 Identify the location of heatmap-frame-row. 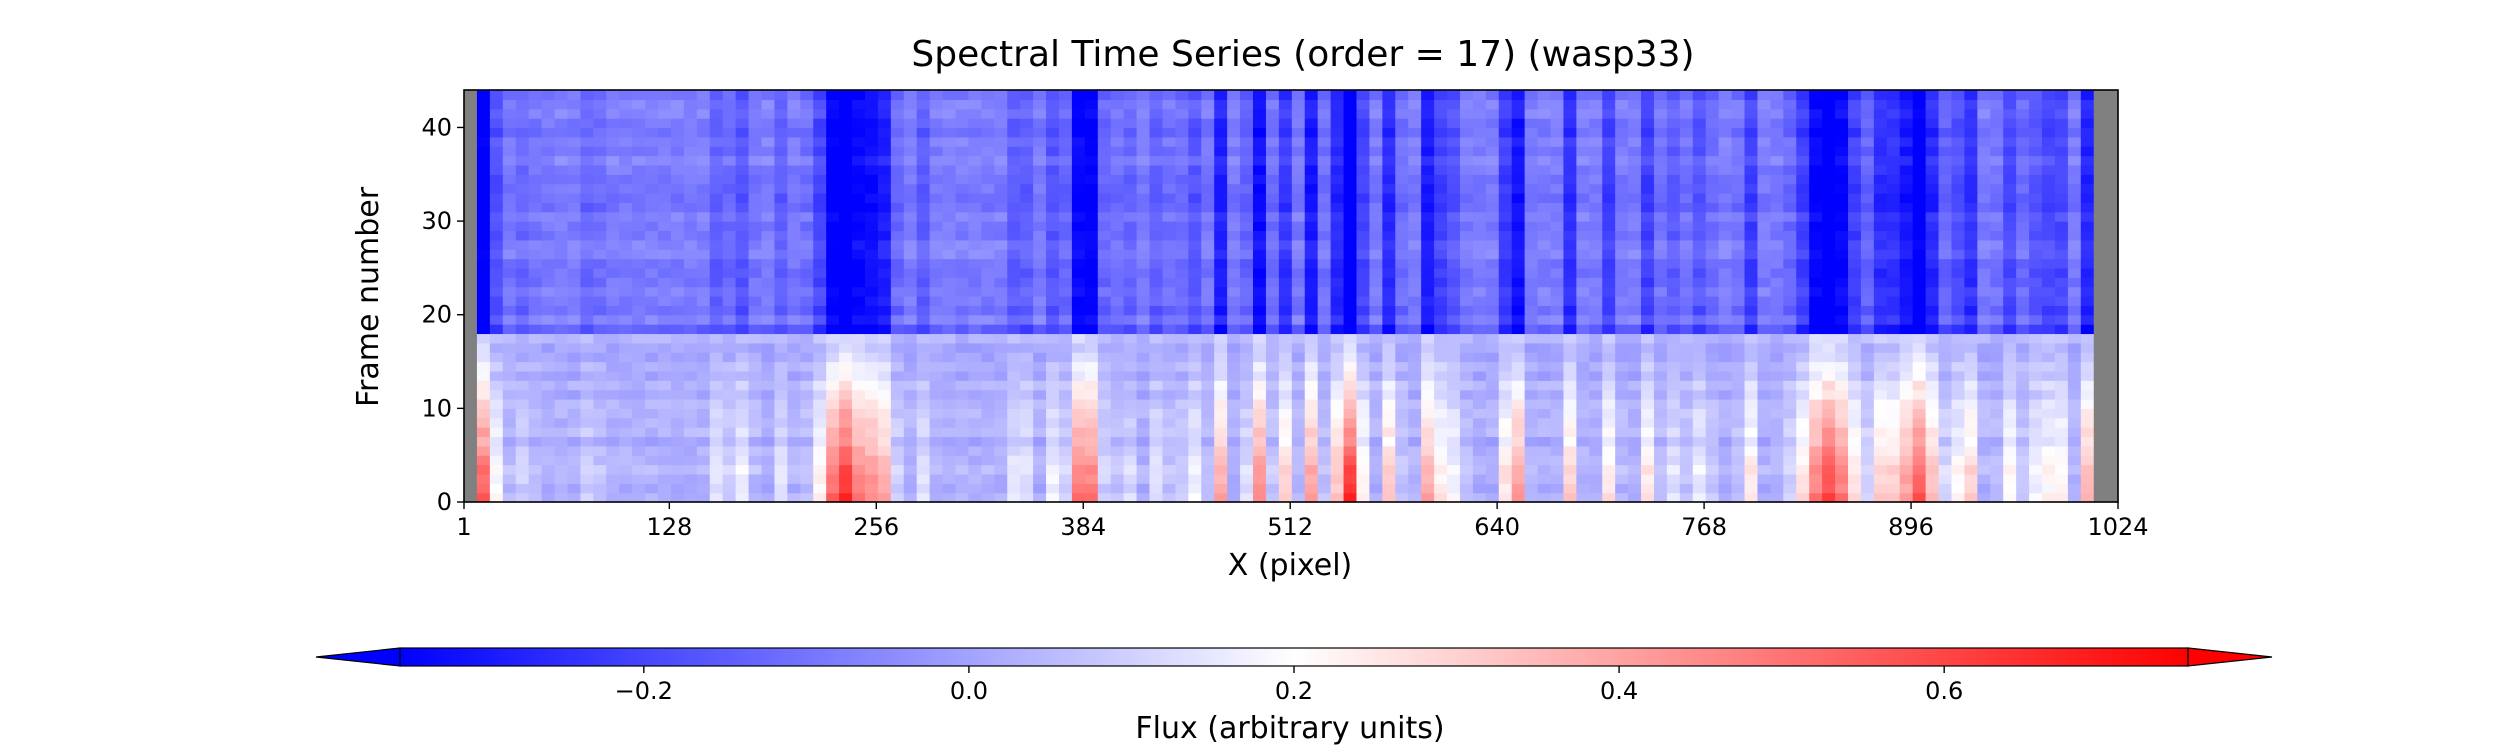
(1291, 244).